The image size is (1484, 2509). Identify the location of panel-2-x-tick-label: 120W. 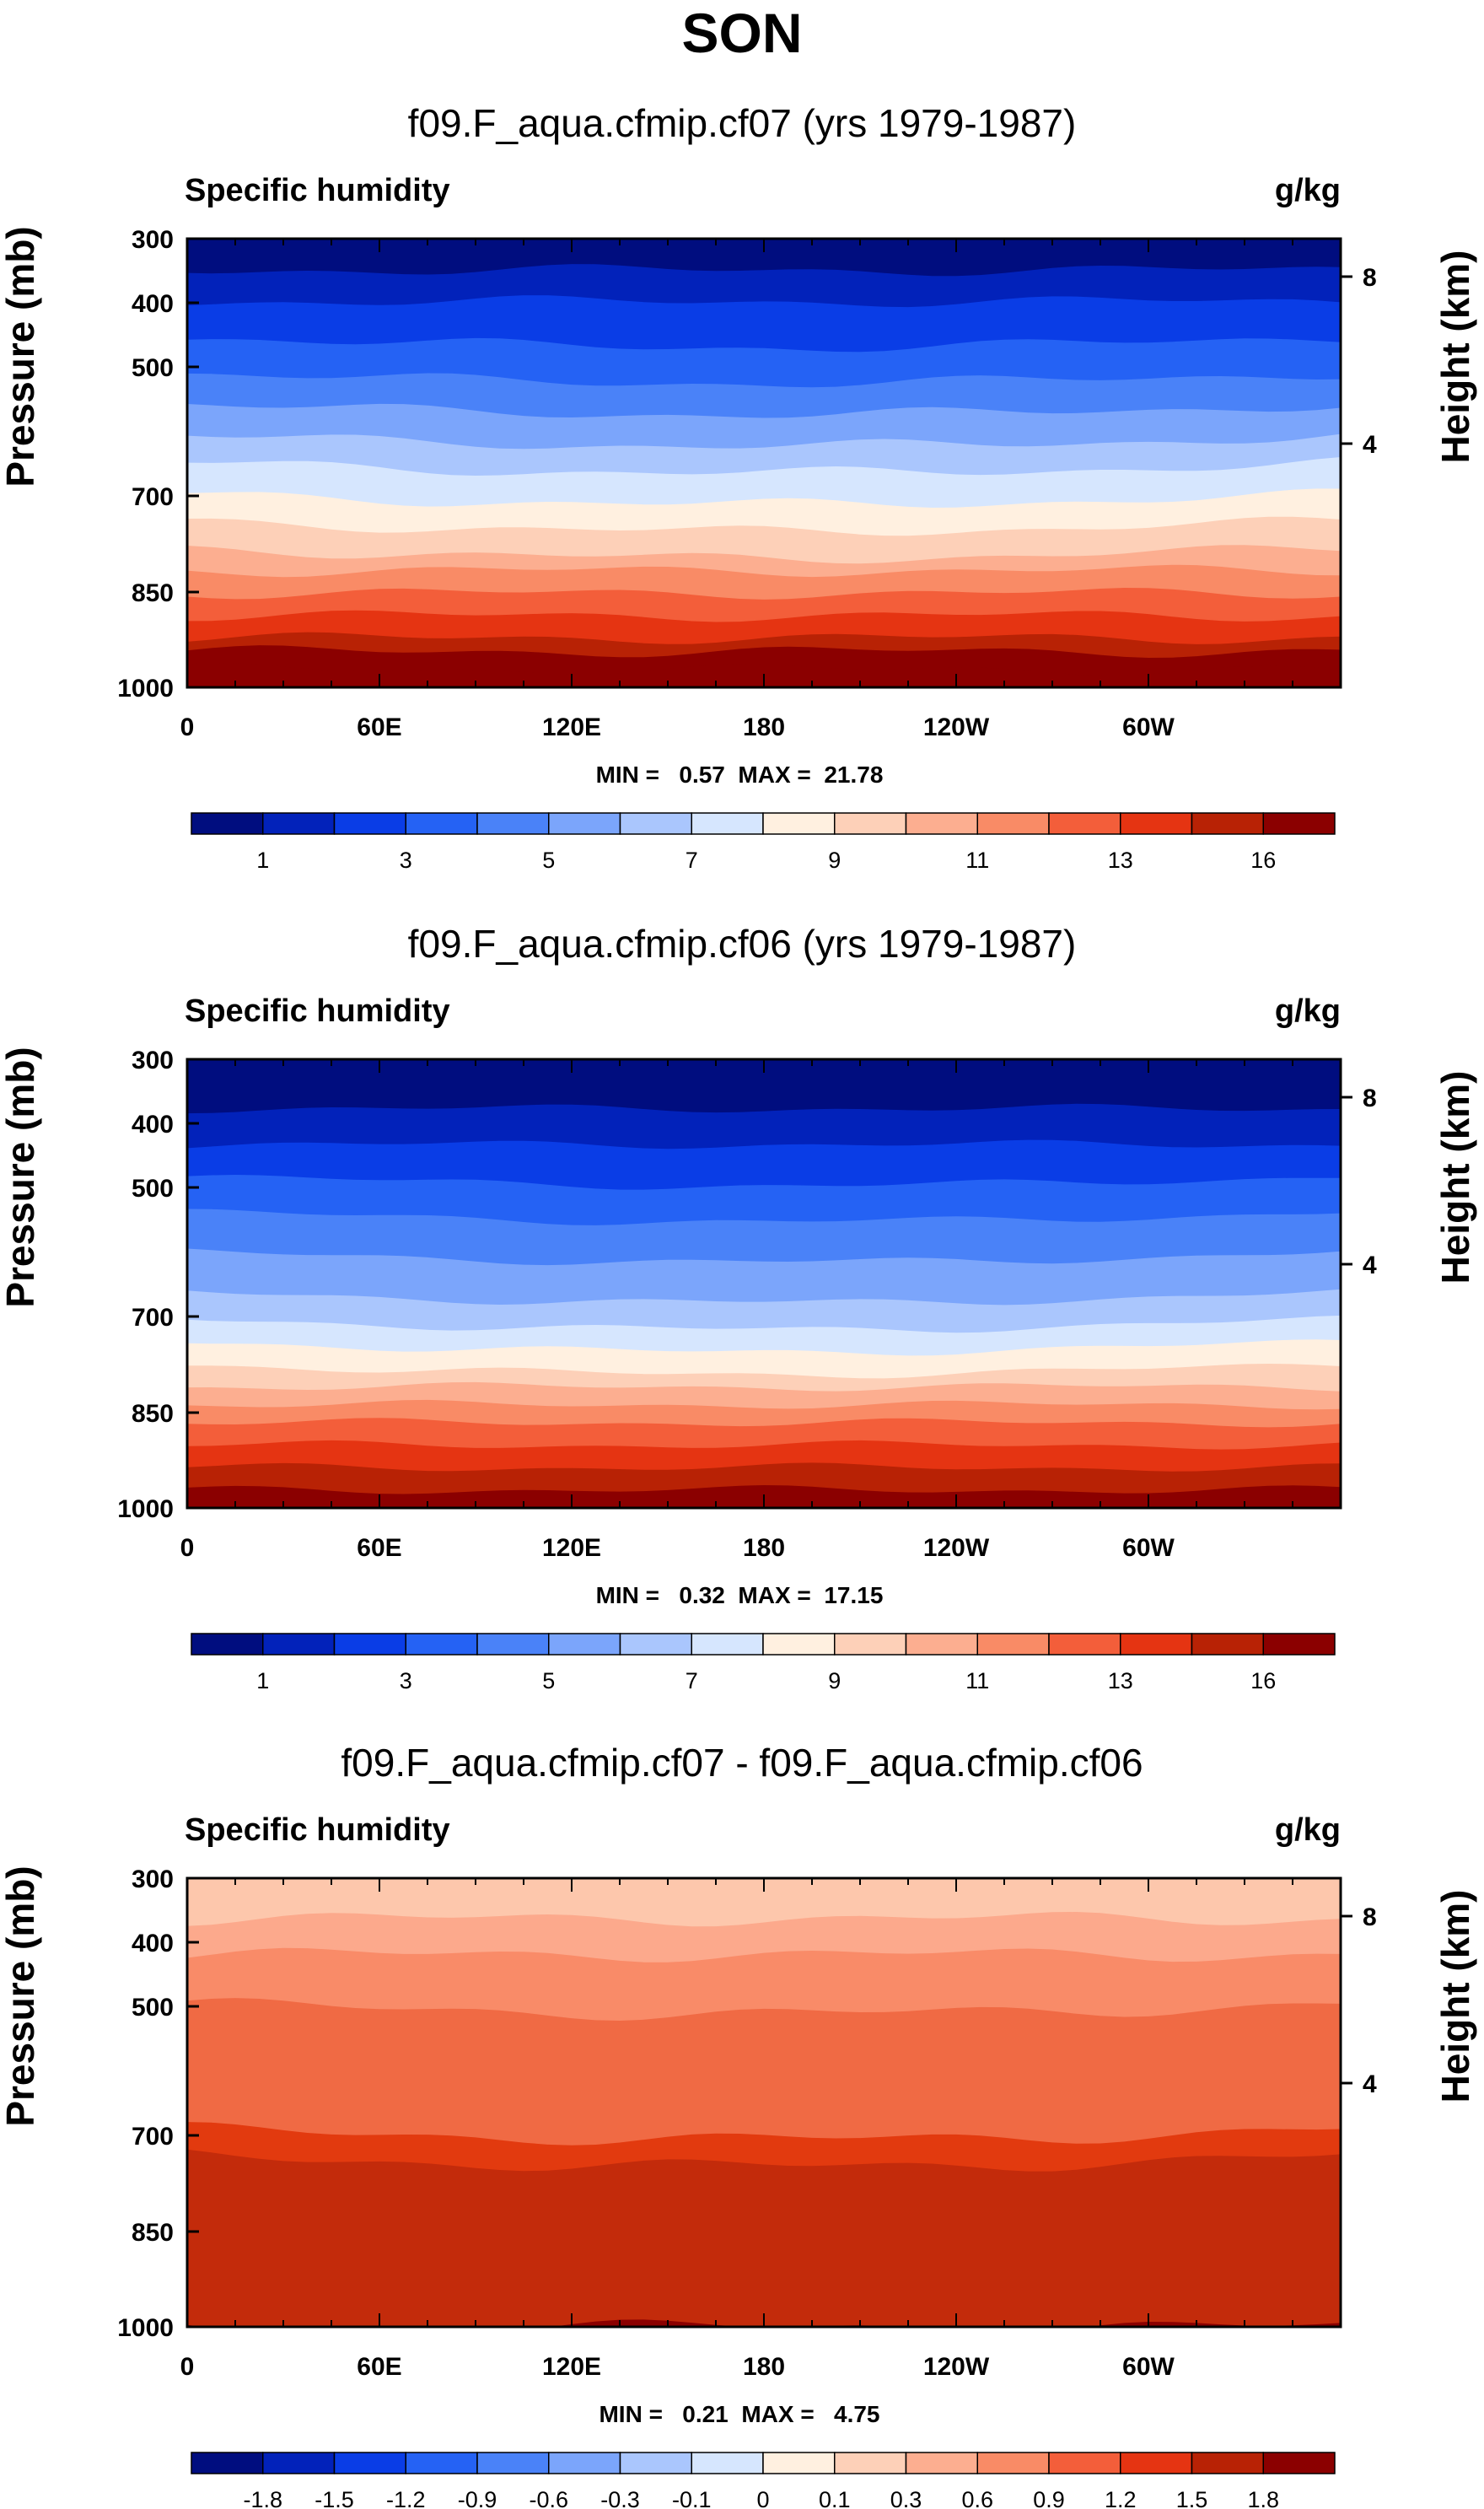
(956, 1548).